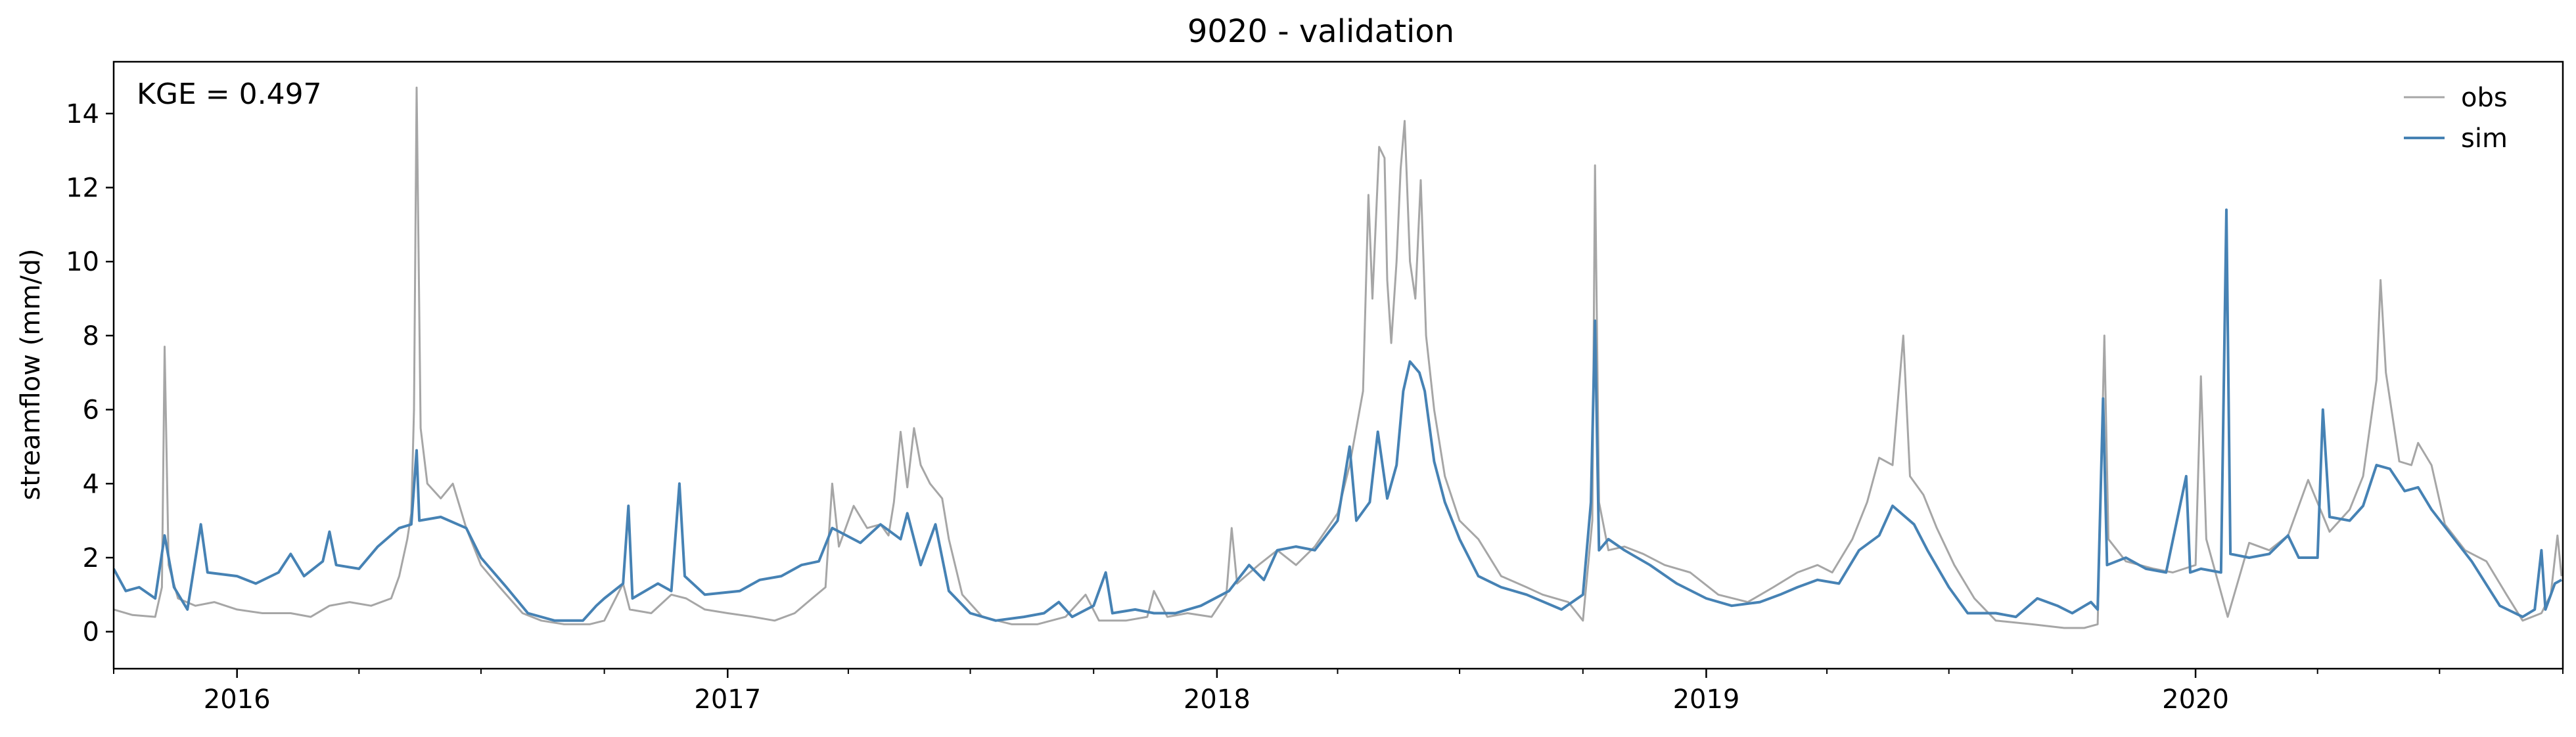  What do you see at coordinates (91, 484) in the screenshot?
I see `y-tick-label: 4` at bounding box center [91, 484].